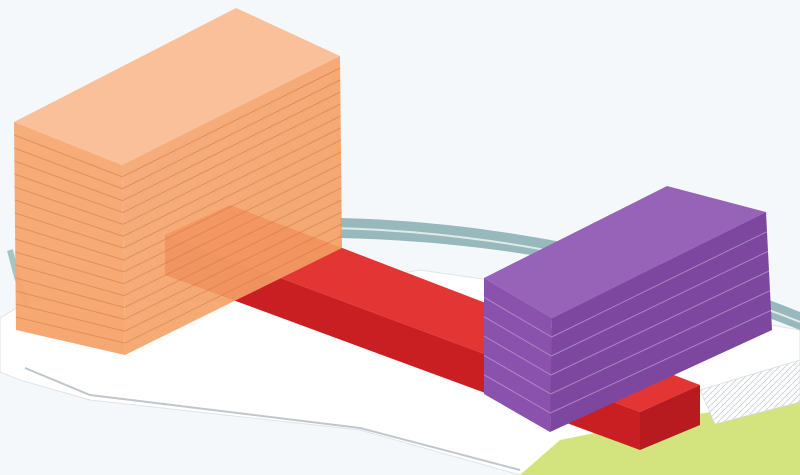 The image size is (800, 475). I want to click on orange-block-front, so click(69, 238).